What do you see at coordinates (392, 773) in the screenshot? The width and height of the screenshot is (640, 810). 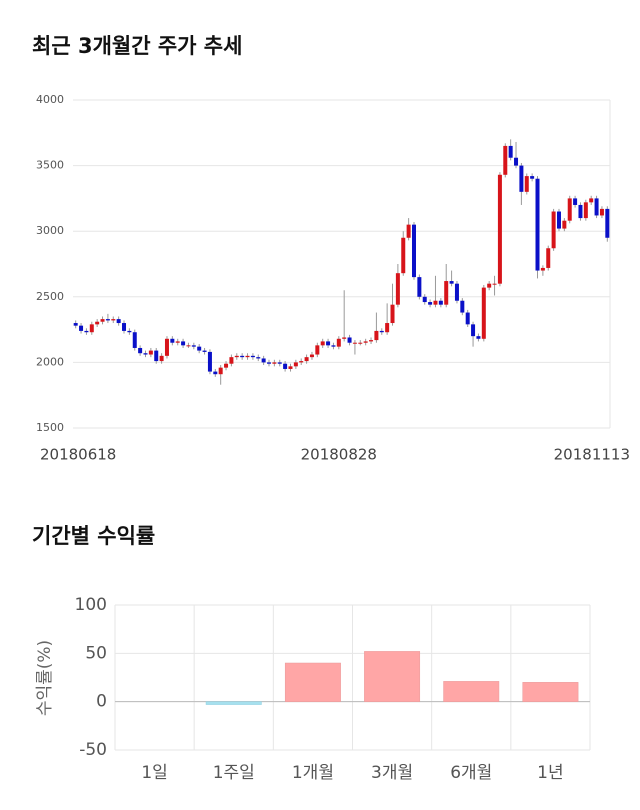 I see `x-tick-label: 3개월` at bounding box center [392, 773].